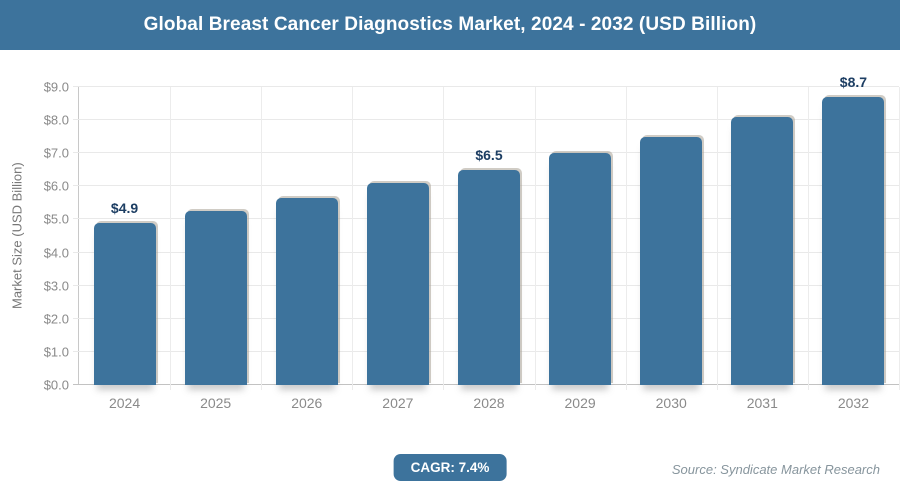 The height and width of the screenshot is (500, 900). Describe the element at coordinates (56, 87) in the screenshot. I see `y-tick-label: $9.0` at that location.